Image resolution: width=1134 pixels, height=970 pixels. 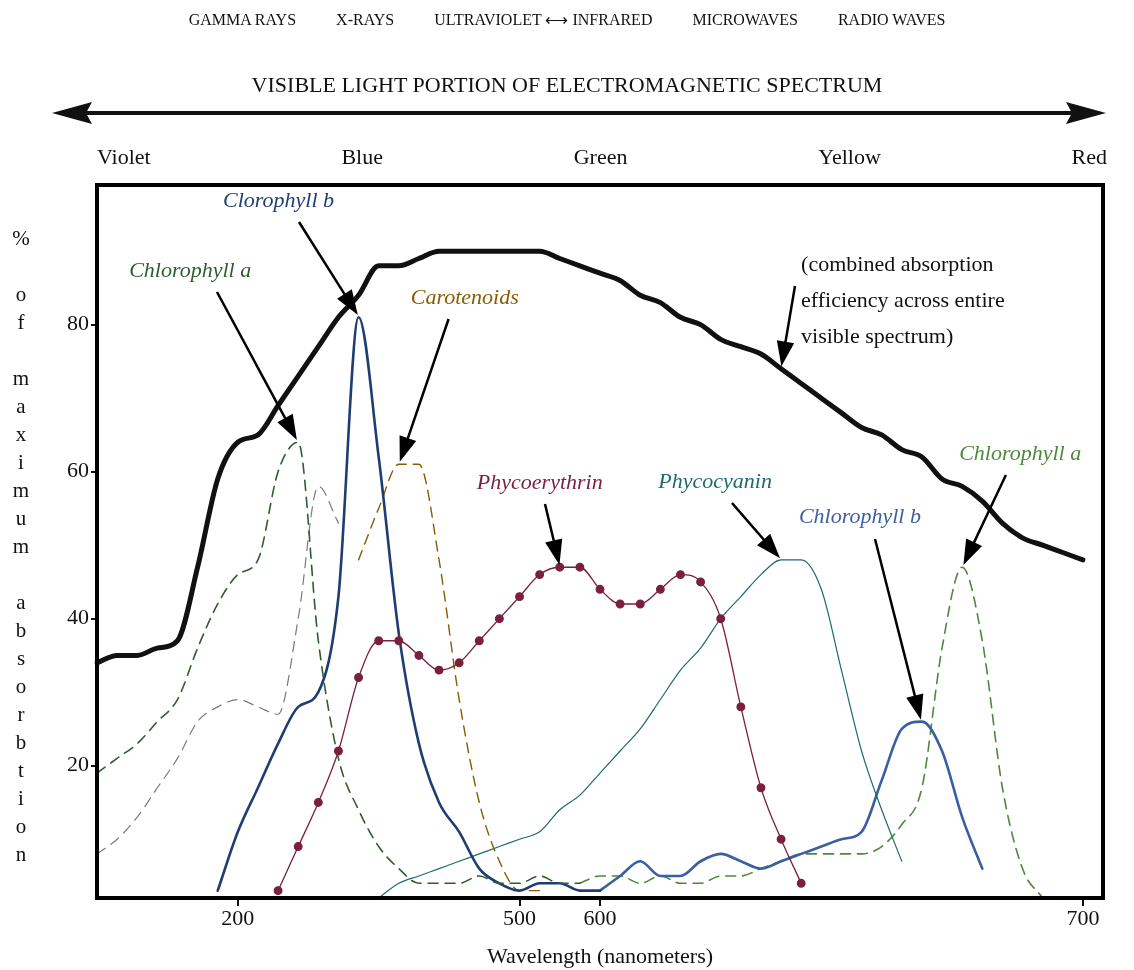 I want to click on text: Red, so click(x=1089, y=157).